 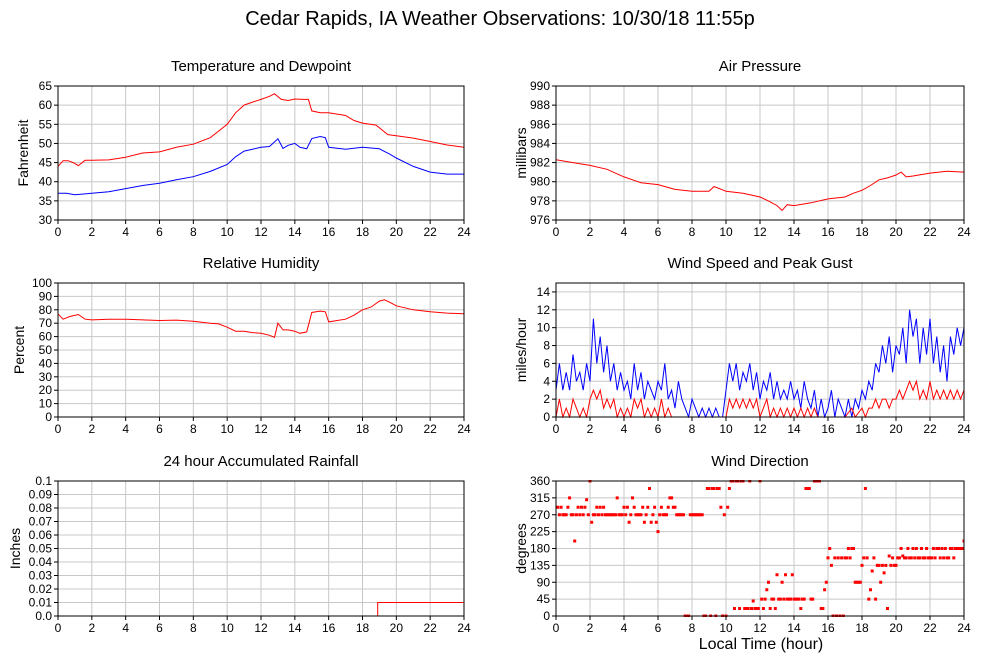 I want to click on y-tick-label: 90, so click(x=46, y=296).